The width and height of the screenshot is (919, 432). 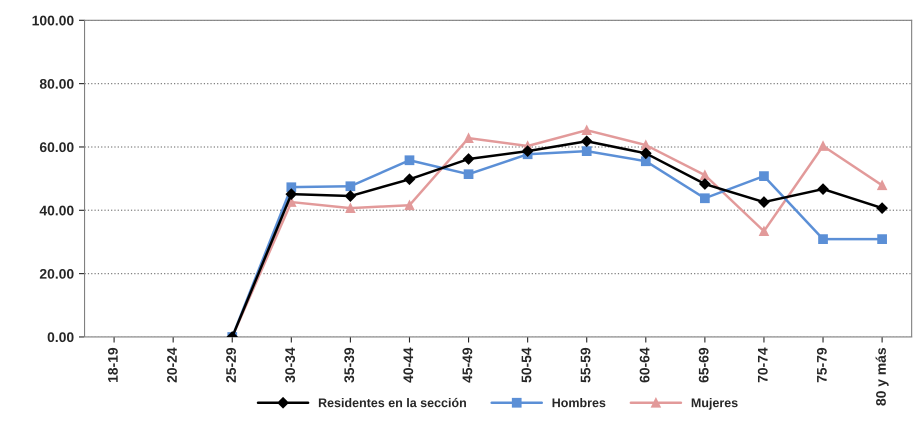 What do you see at coordinates (585, 365) in the screenshot?
I see `x-tick-label: 55-59` at bounding box center [585, 365].